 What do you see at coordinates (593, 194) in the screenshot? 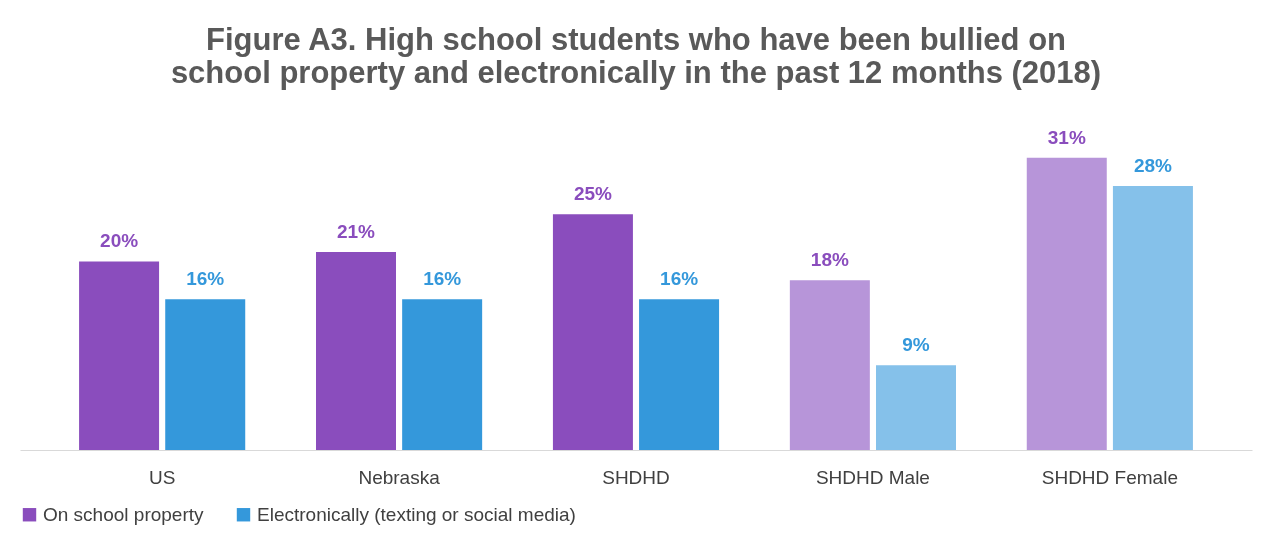
I see `data-label: 25%` at bounding box center [593, 194].